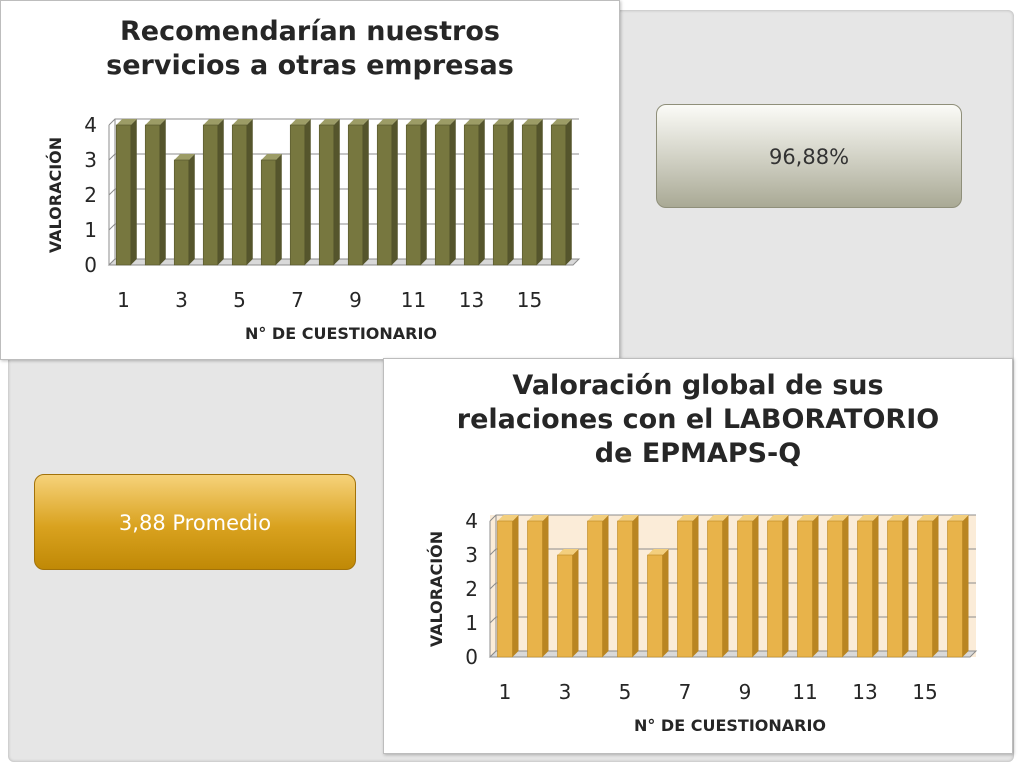 The image size is (1024, 768). What do you see at coordinates (341, 333) in the screenshot?
I see `x-axis-title: N° DE CUESTIONARIO` at bounding box center [341, 333].